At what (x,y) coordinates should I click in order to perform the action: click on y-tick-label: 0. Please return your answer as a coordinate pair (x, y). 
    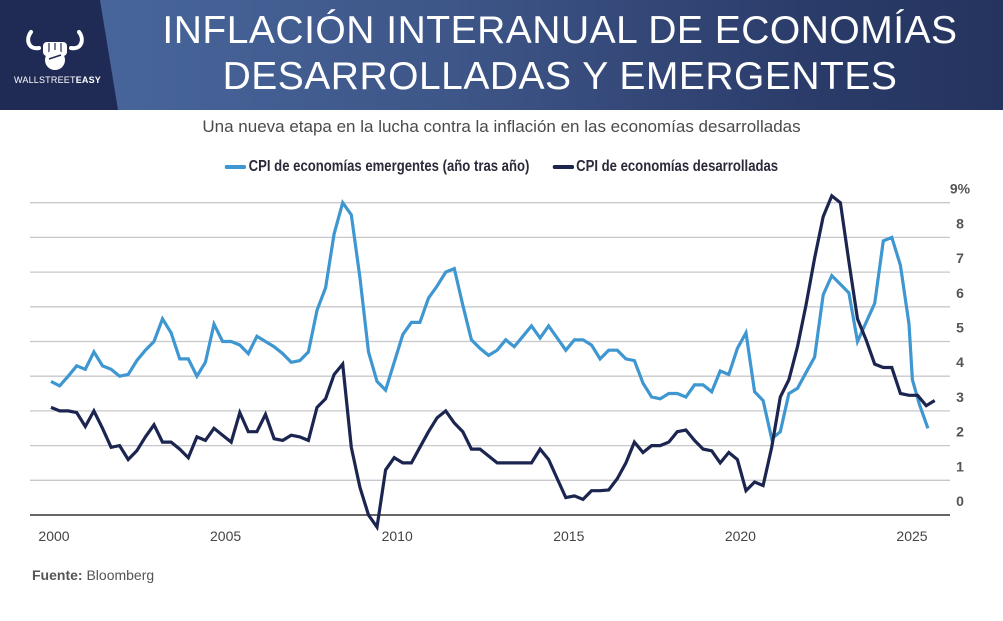
    Looking at the image, I should click on (960, 501).